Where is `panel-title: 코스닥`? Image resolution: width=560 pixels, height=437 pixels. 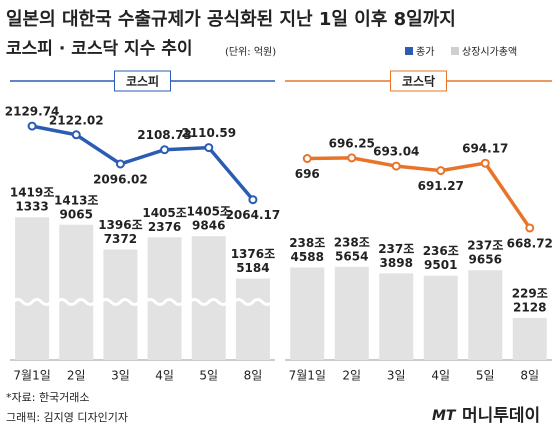 panel-title: 코스닥 is located at coordinates (418, 81).